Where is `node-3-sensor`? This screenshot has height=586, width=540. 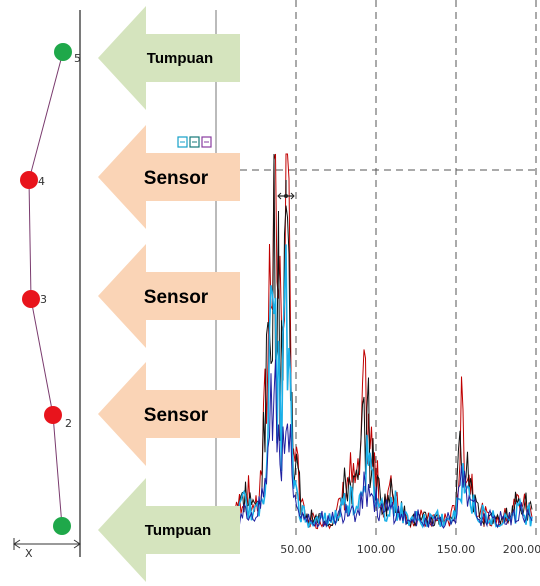 node-3-sensor is located at coordinates (31, 299).